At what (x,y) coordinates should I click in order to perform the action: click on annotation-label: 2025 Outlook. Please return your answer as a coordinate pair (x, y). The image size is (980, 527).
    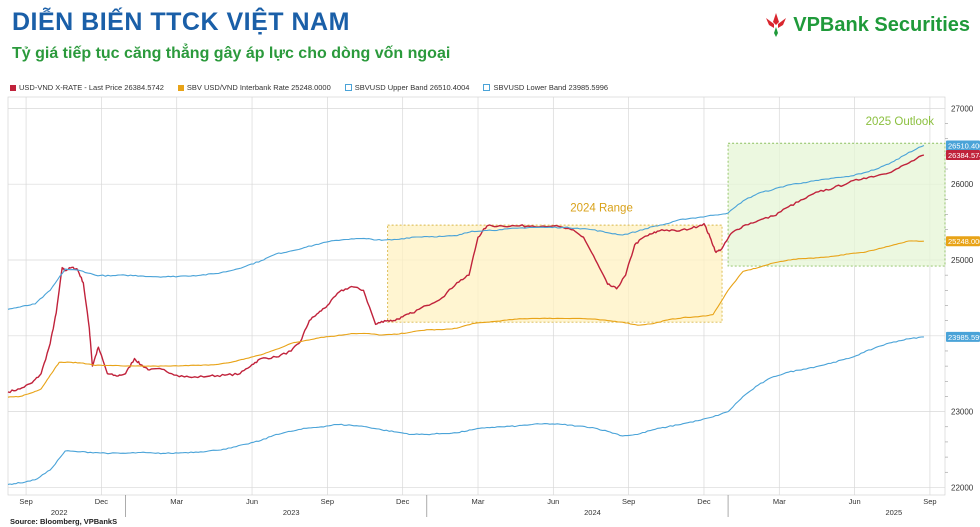
    Looking at the image, I should click on (900, 122).